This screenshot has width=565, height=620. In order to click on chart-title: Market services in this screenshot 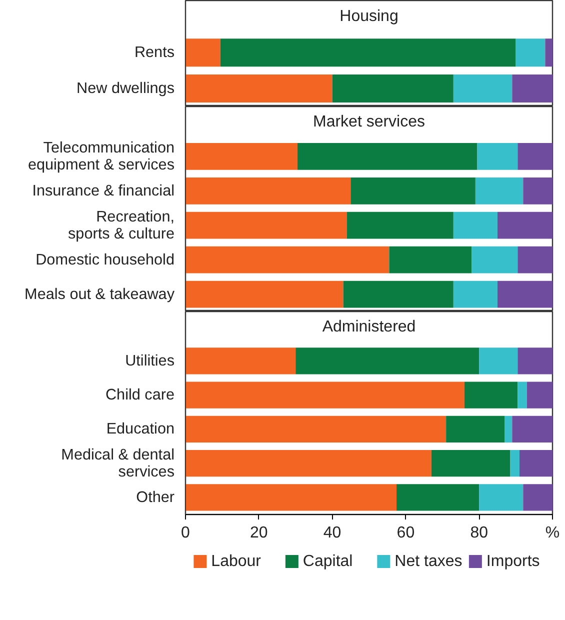, I will do `click(369, 122)`.